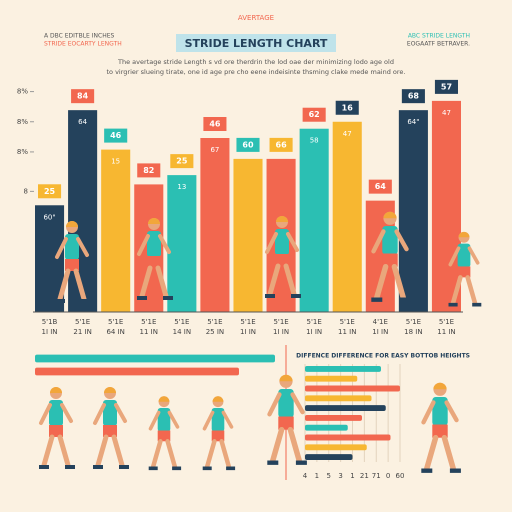 This screenshot has width=512, height=512. What do you see at coordinates (182, 332) in the screenshot?
I see `x-tick-label: 14 IN` at bounding box center [182, 332].